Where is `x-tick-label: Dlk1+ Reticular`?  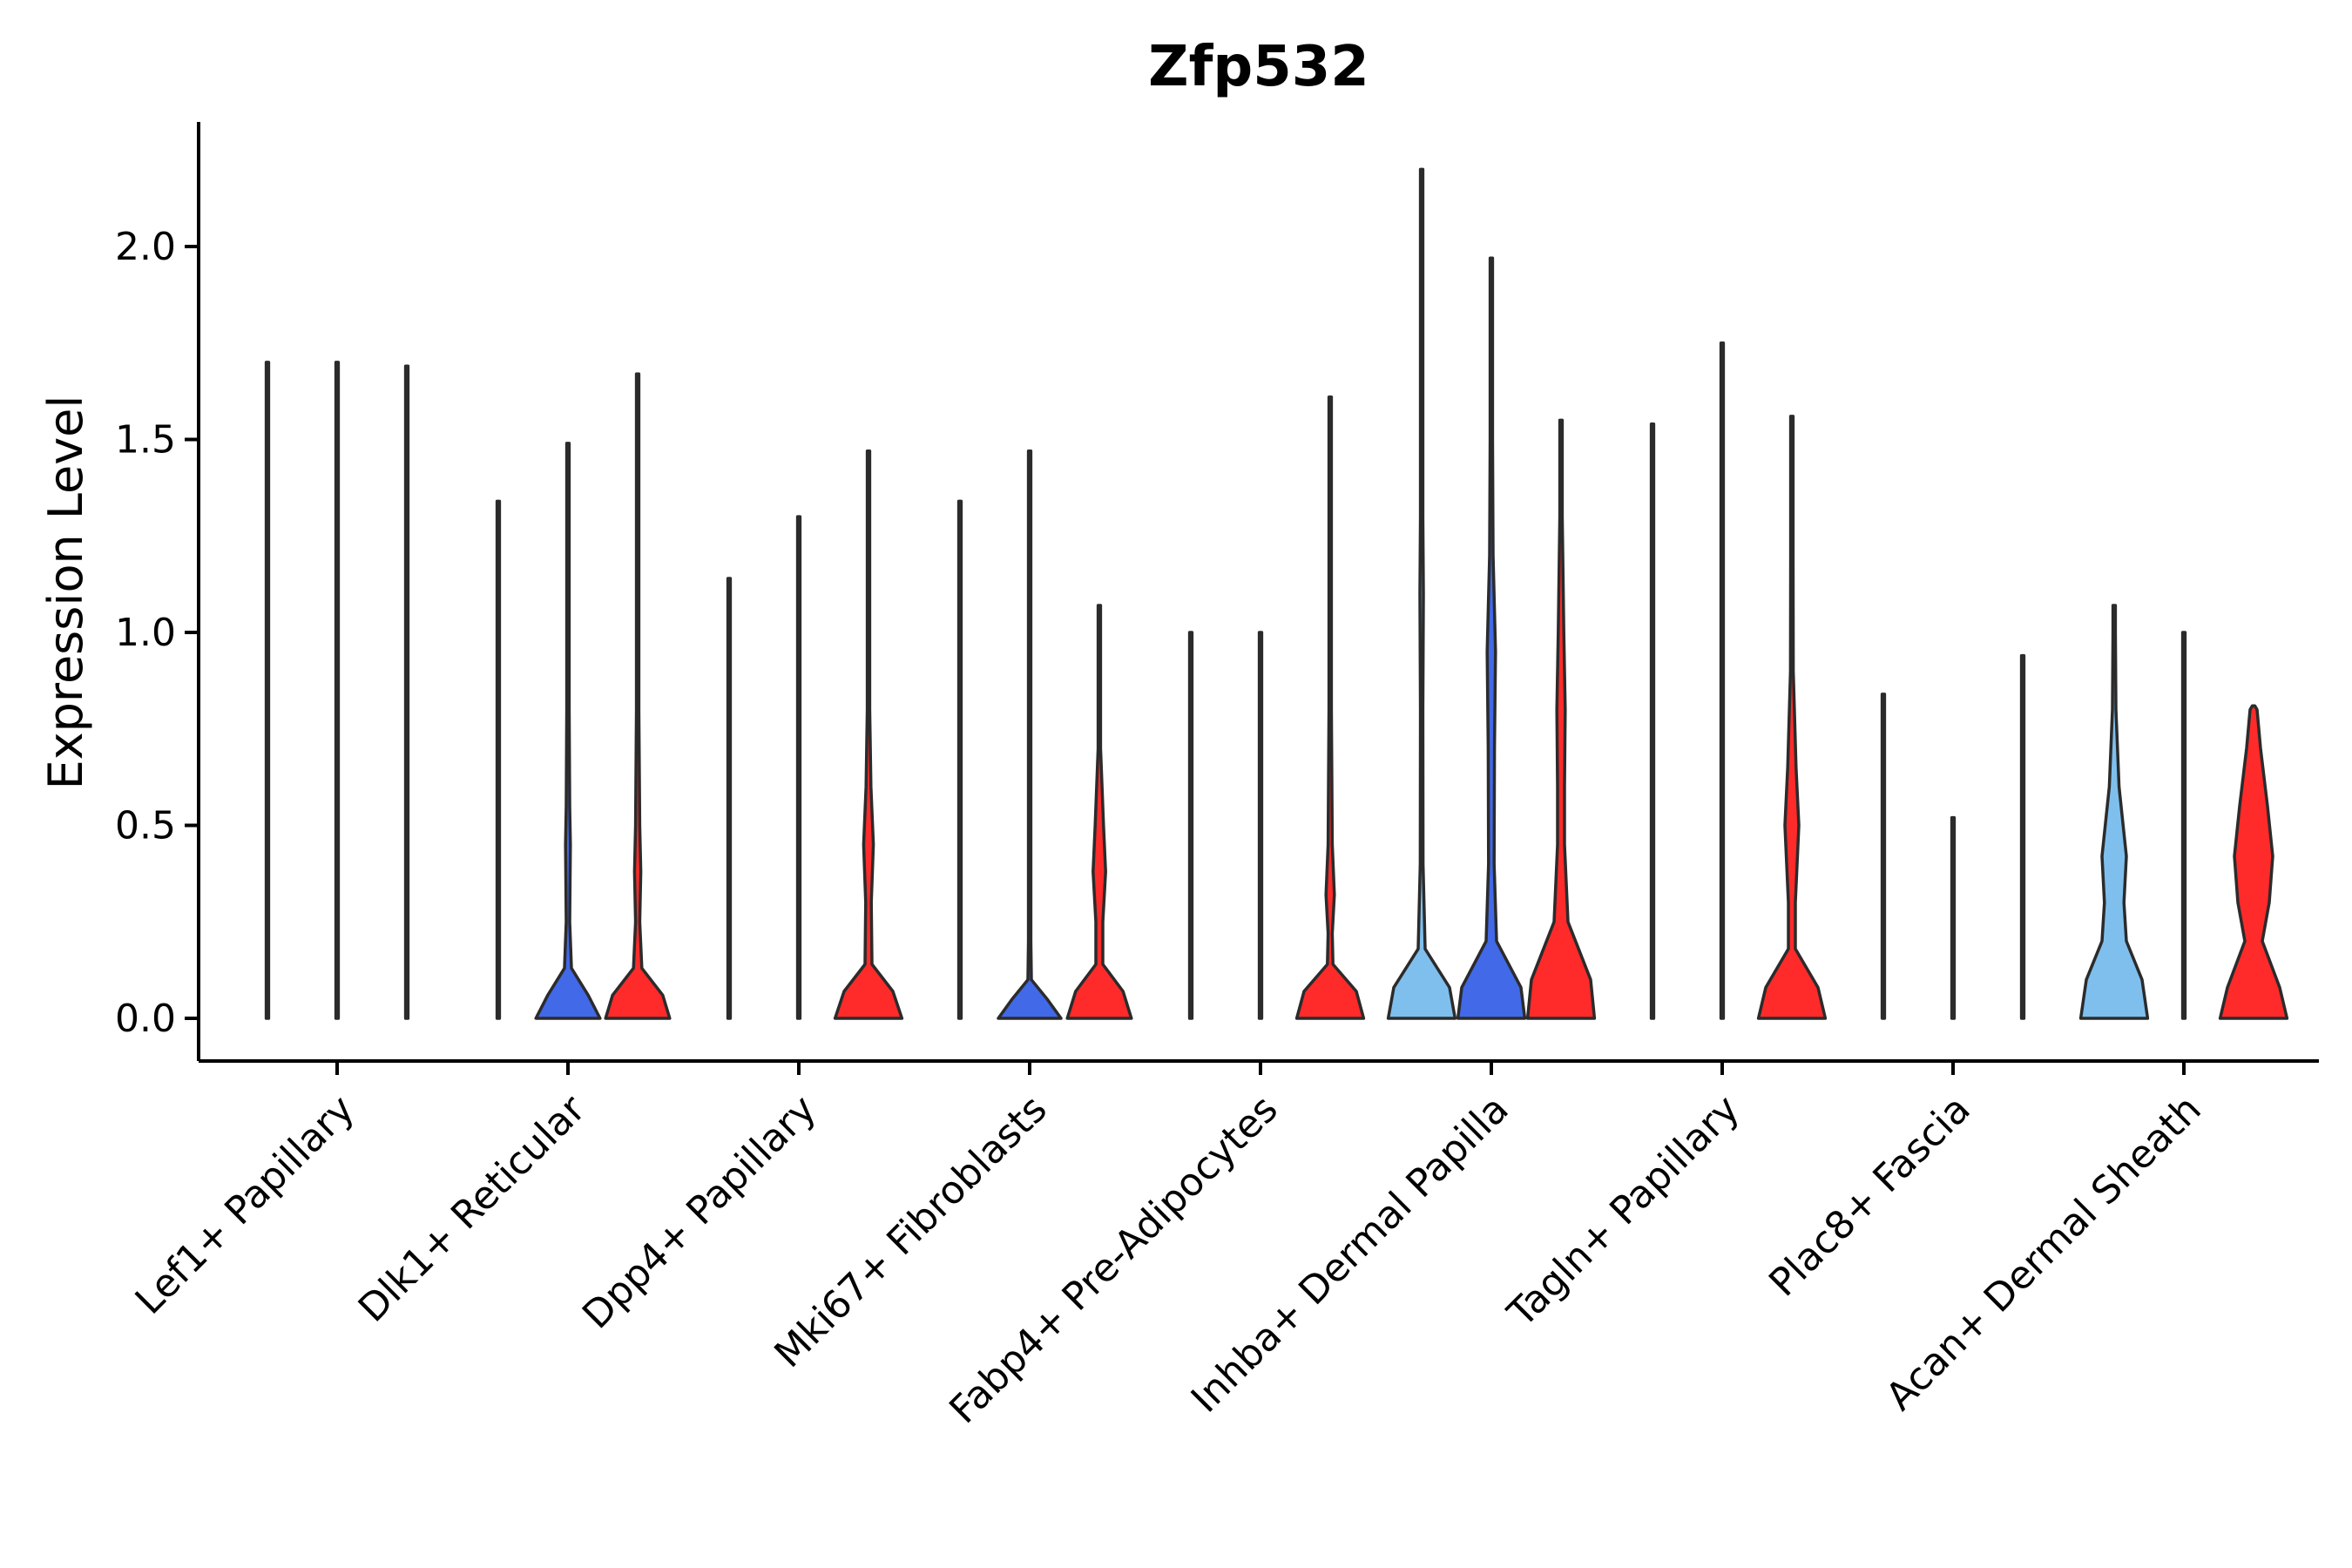 x-tick-label: Dlk1+ Reticular is located at coordinates (472, 1208).